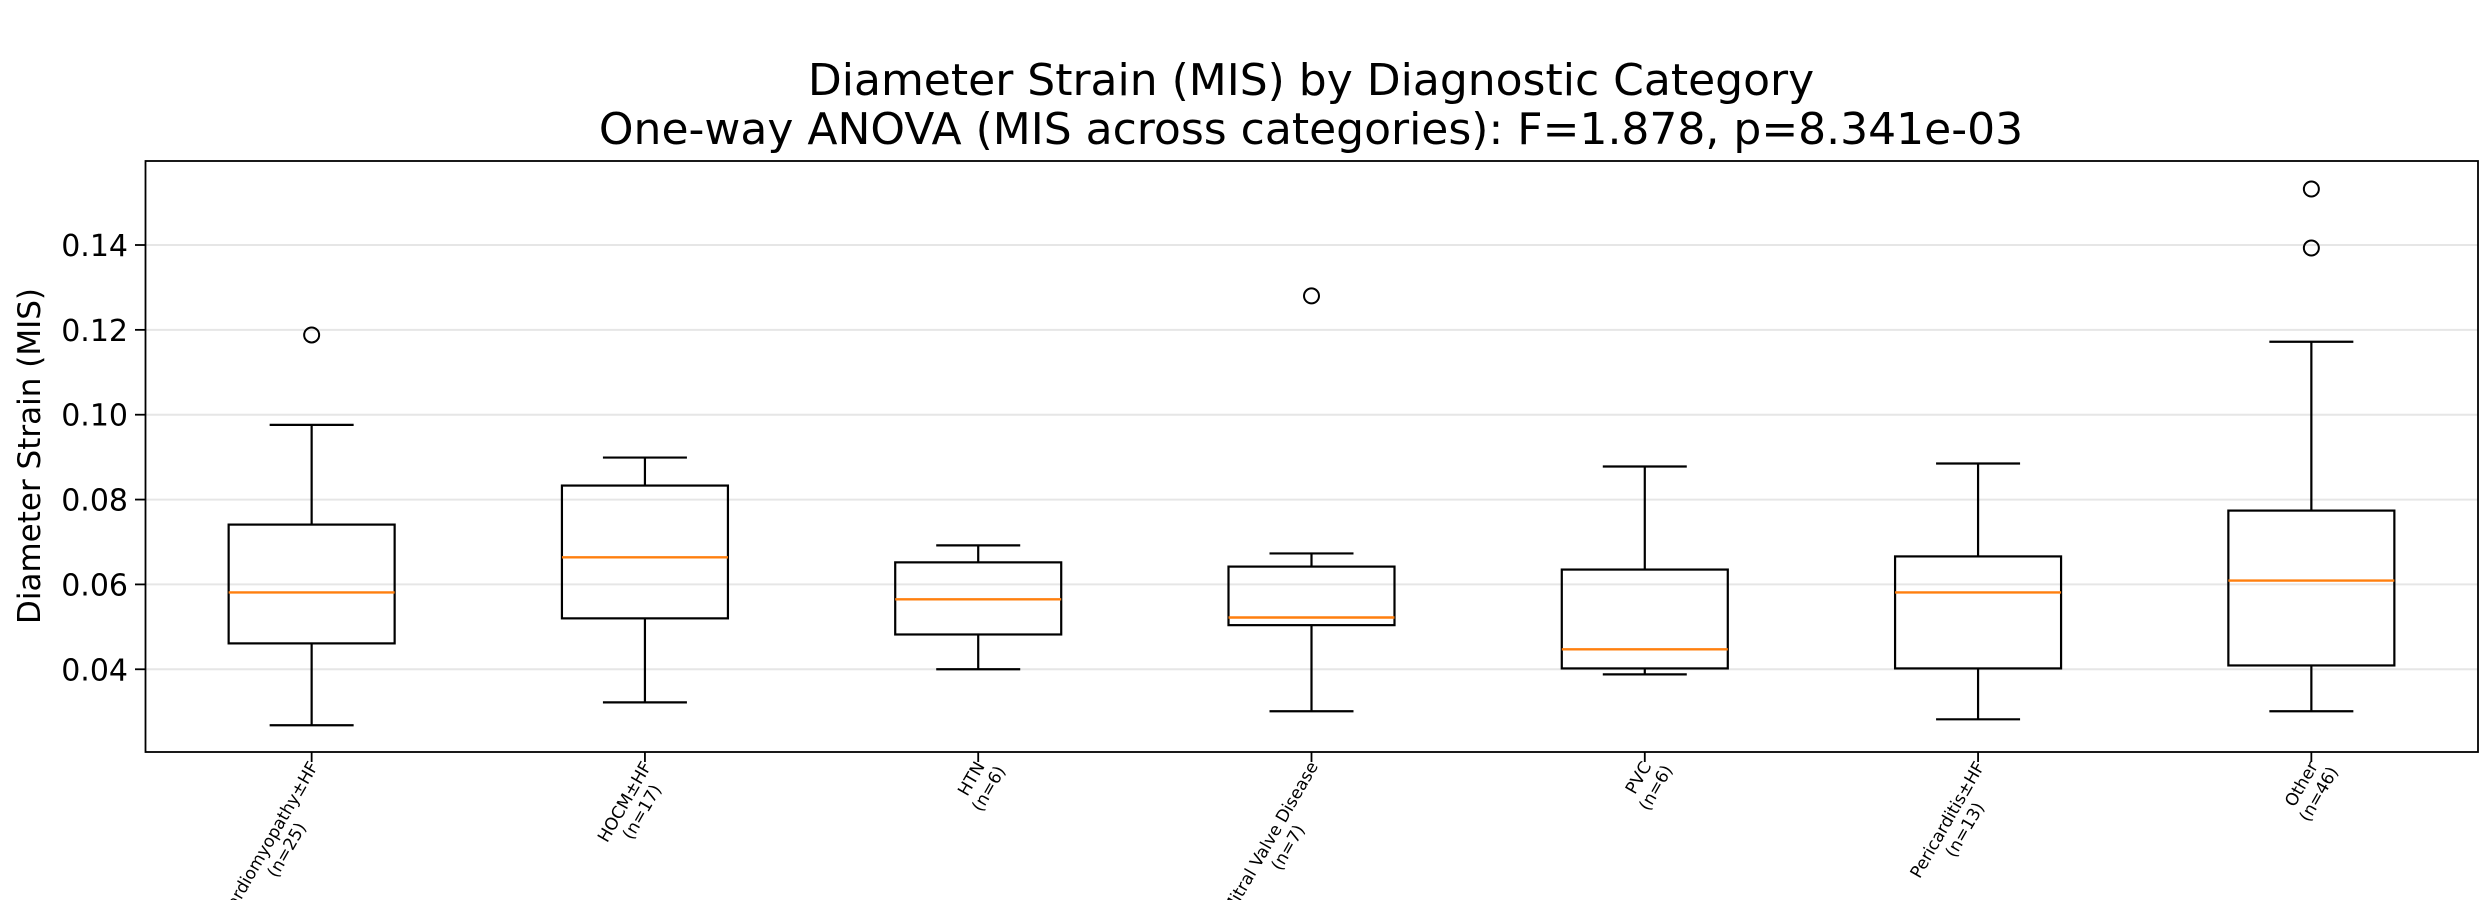 This screenshot has width=2491, height=900. What do you see at coordinates (94, 501) in the screenshot?
I see `y-tick-label: 0.08` at bounding box center [94, 501].